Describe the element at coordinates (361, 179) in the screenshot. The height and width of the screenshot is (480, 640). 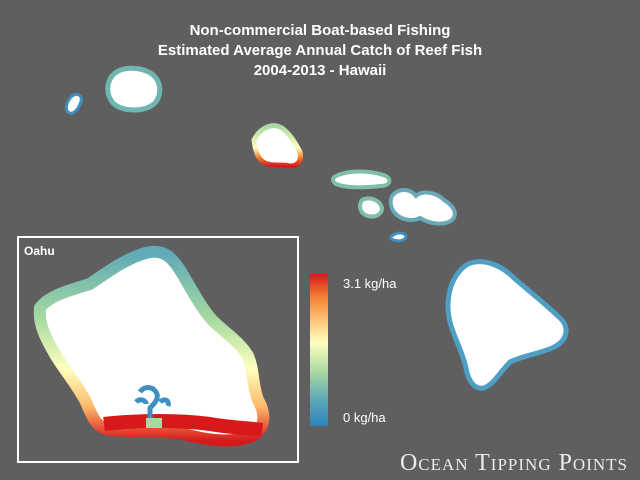
I see `molokai-island` at that location.